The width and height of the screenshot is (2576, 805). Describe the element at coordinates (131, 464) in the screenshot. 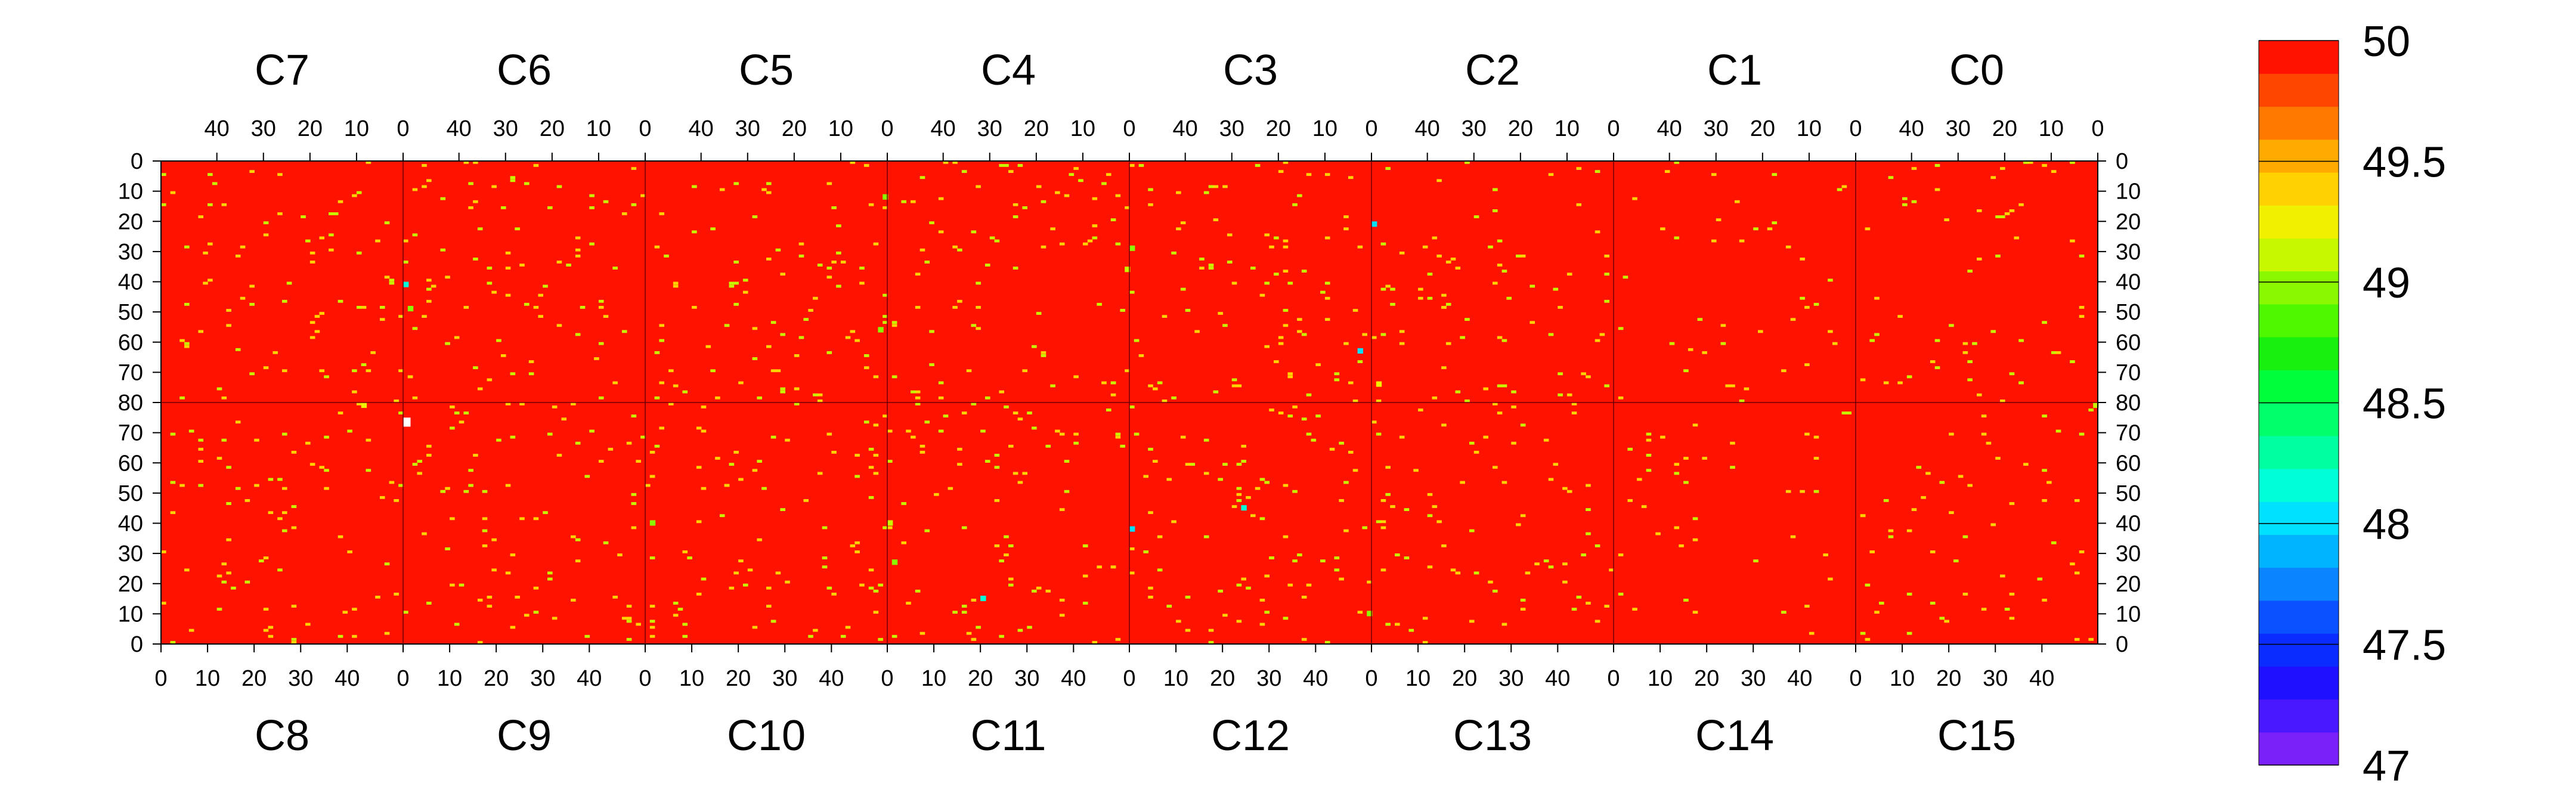

I see `y-tick-label-left: 60` at that location.